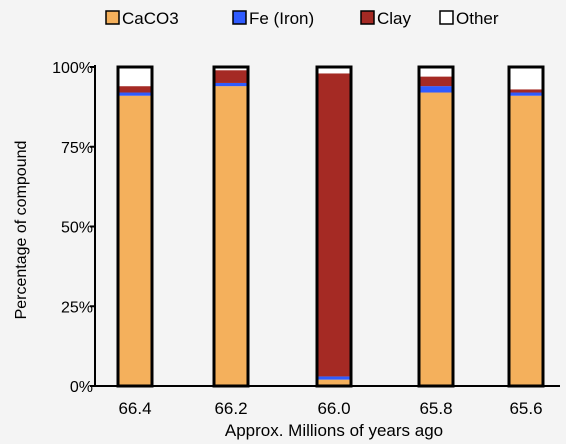  What do you see at coordinates (72, 68) in the screenshot?
I see `y-tick-label-100: 100%` at bounding box center [72, 68].